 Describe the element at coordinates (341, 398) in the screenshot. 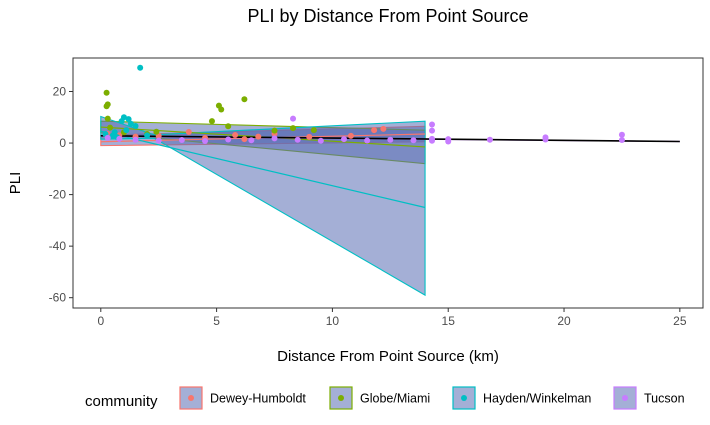

I see `legend-key-point-globe-miami` at that location.